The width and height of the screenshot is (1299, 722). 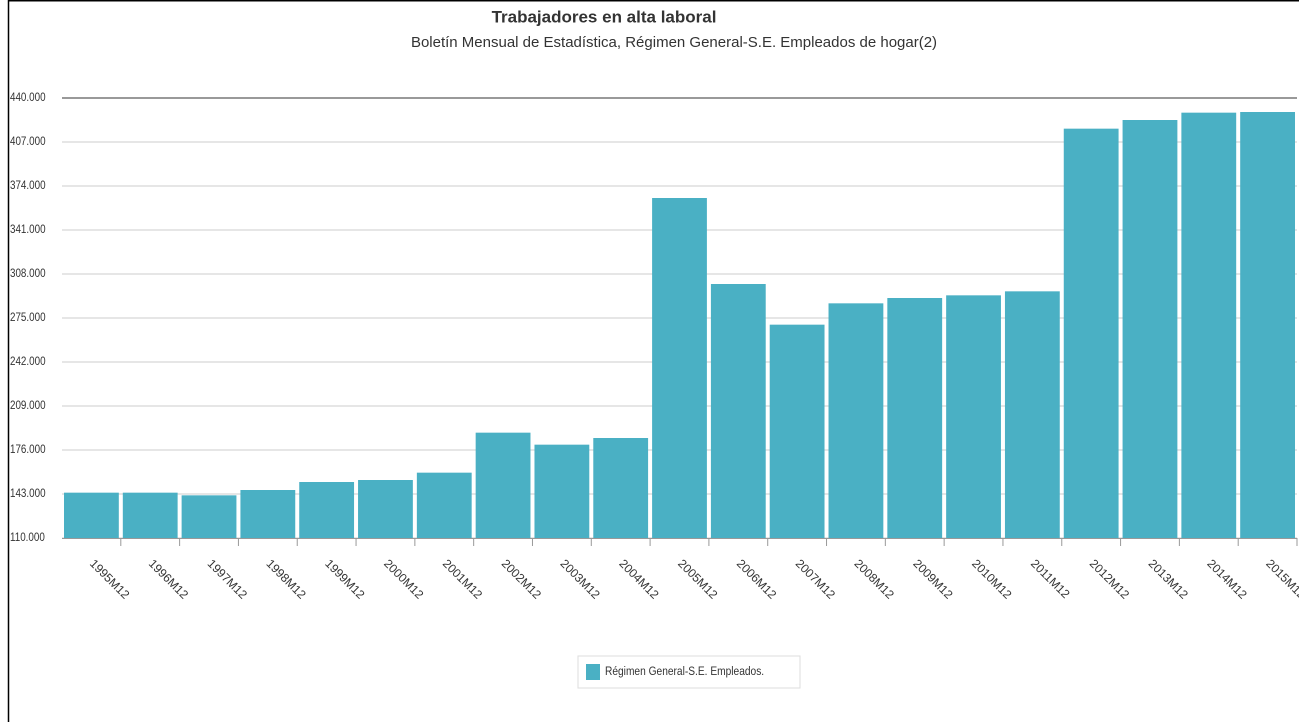 I want to click on y-tick-label: 275.000, so click(x=28, y=317).